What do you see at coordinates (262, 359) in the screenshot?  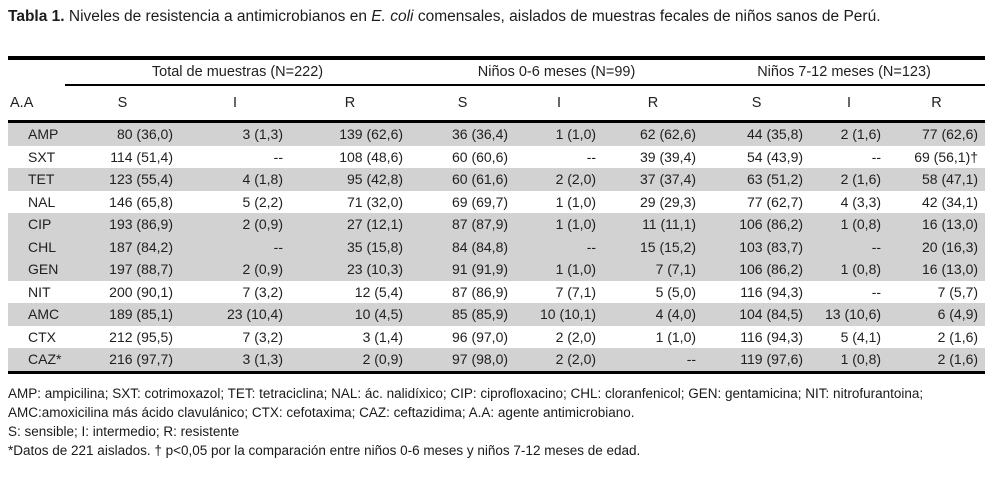 I see `value-cell: 3 (1,3)` at bounding box center [262, 359].